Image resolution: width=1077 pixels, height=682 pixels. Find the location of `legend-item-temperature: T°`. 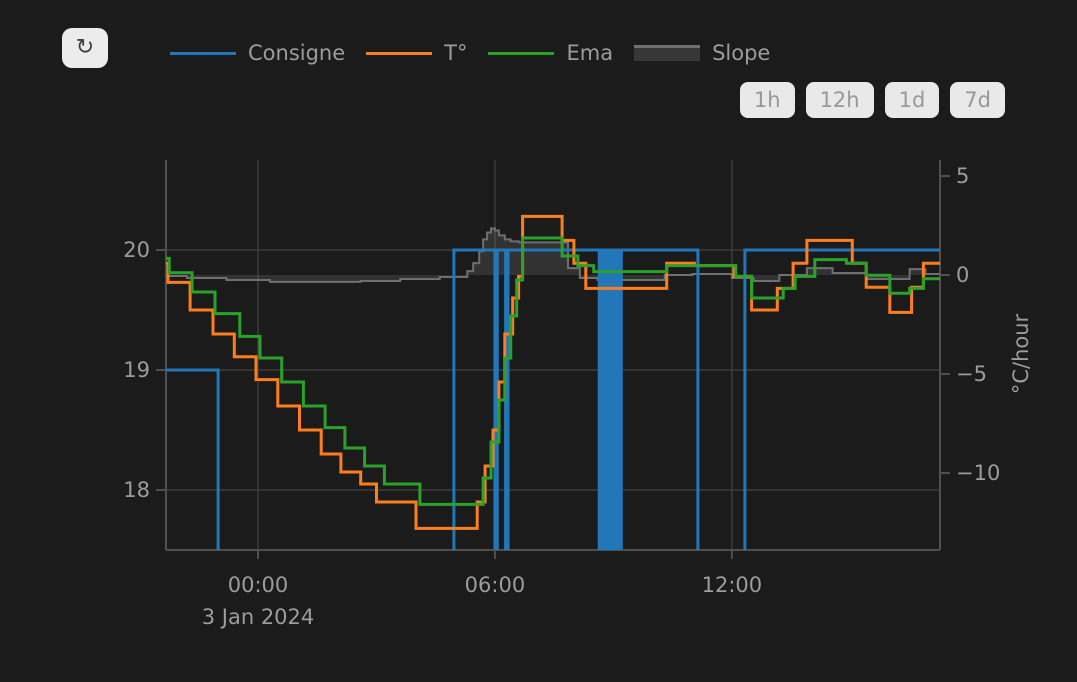

legend-item-temperature: T° is located at coordinates (416, 53).